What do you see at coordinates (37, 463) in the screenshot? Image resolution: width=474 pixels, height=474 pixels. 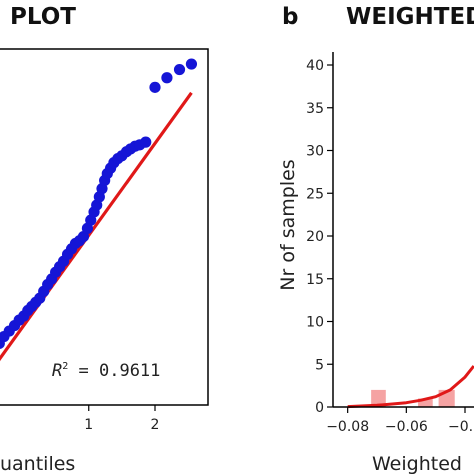 I see `qq-x-axis-label: uantiles` at bounding box center [37, 463].